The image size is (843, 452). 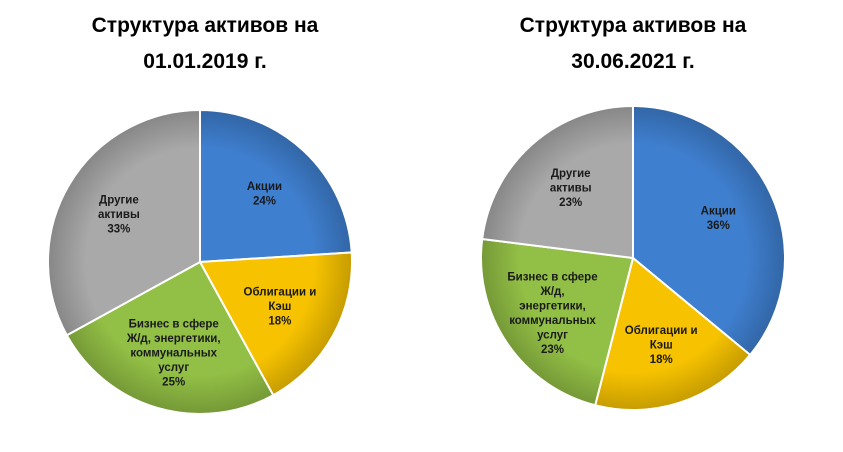 I want to click on slice-label: Другие активы 23%, so click(x=571, y=188).